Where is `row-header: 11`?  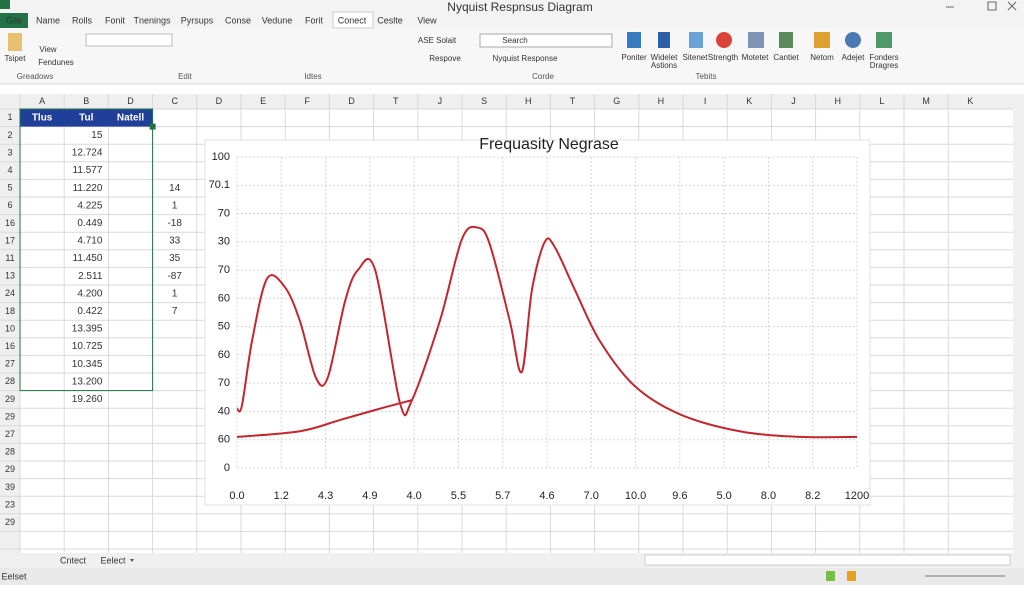
row-header: 11 is located at coordinates (9, 258).